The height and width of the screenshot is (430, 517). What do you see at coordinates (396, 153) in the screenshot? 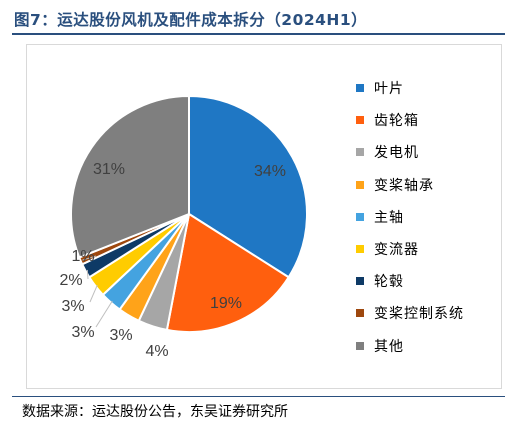
I see `legend-label: 发电机` at bounding box center [396, 153].